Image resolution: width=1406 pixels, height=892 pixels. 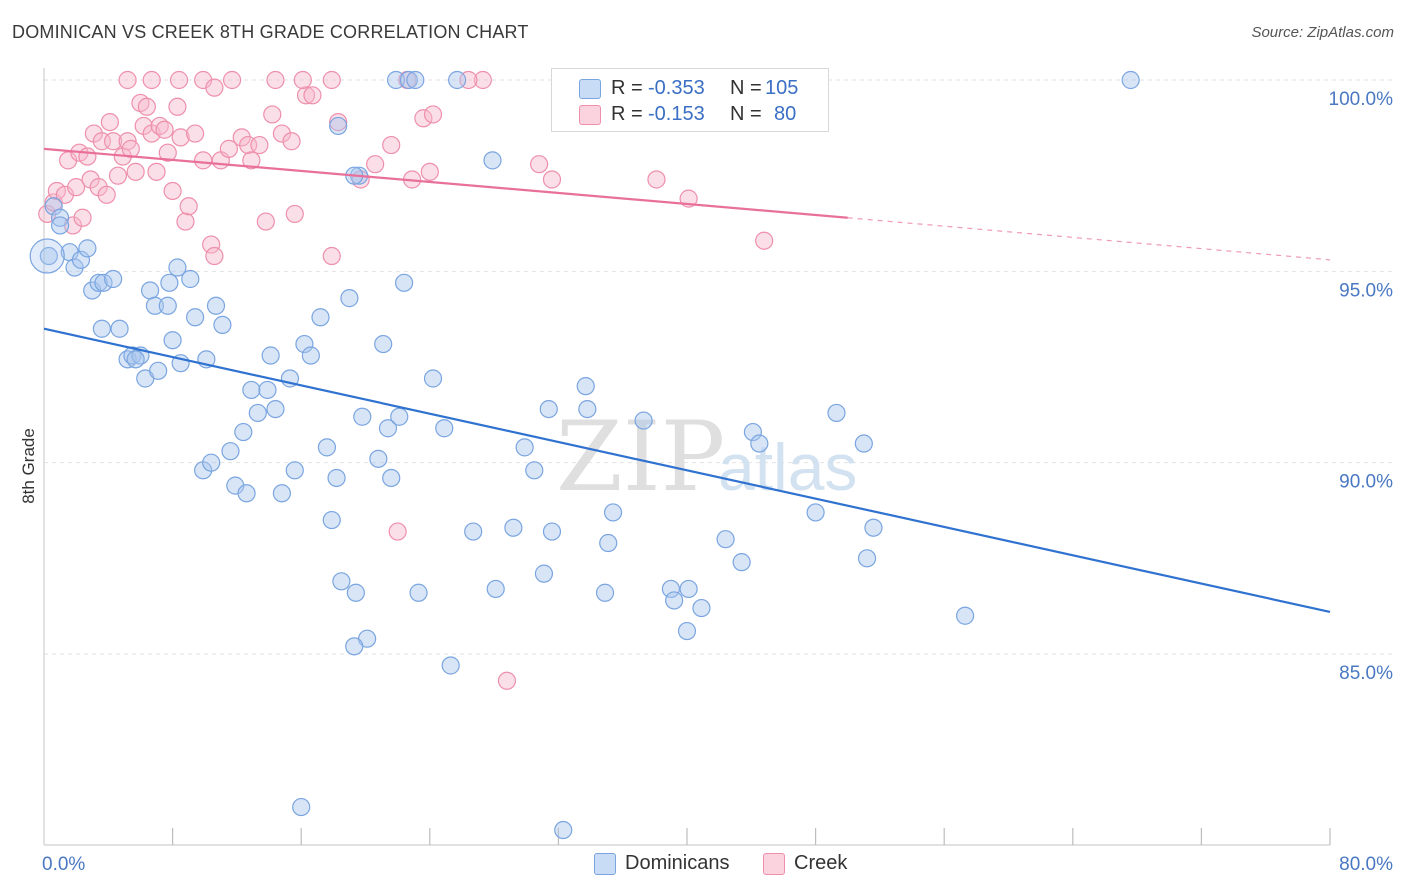 I want to click on legend-swatch-dominicans, so click(x=590, y=89).